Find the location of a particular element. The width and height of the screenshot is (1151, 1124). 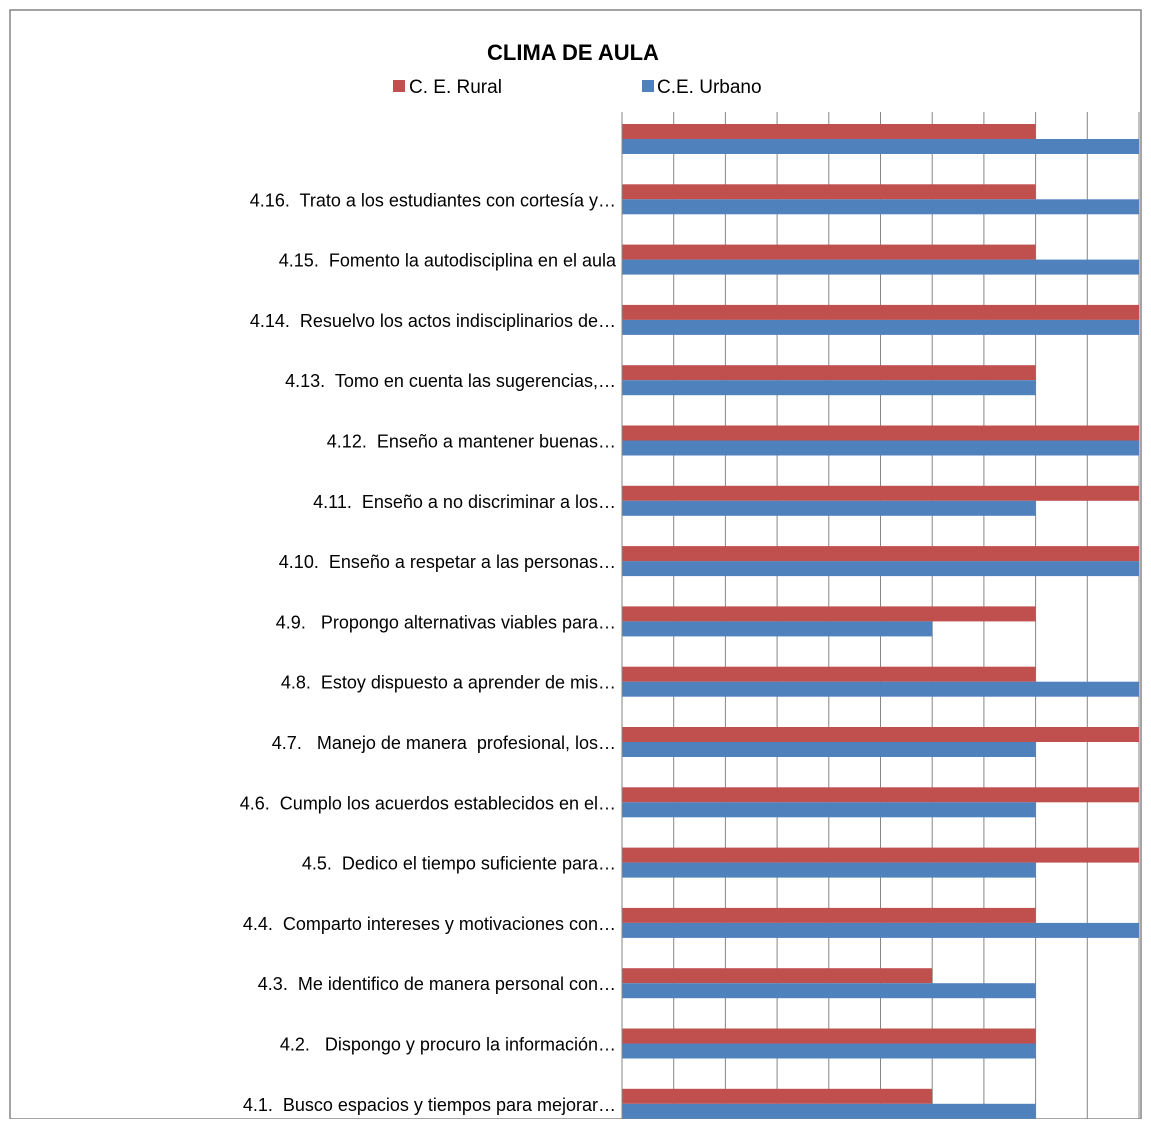

legend-swatch-rural is located at coordinates (399, 86).